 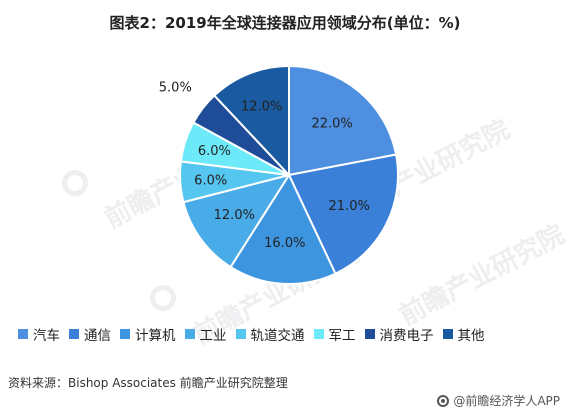 I want to click on data-label-1: 22.0%, so click(x=331, y=123).